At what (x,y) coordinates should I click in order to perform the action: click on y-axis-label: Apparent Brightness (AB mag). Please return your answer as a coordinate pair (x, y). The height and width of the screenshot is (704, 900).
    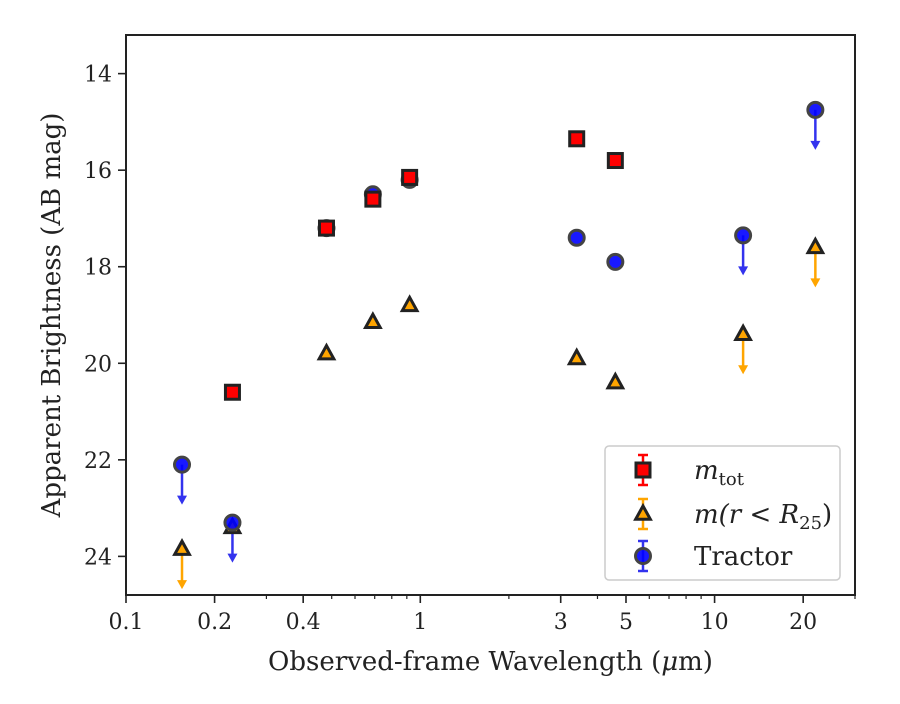
    Looking at the image, I should click on (52, 316).